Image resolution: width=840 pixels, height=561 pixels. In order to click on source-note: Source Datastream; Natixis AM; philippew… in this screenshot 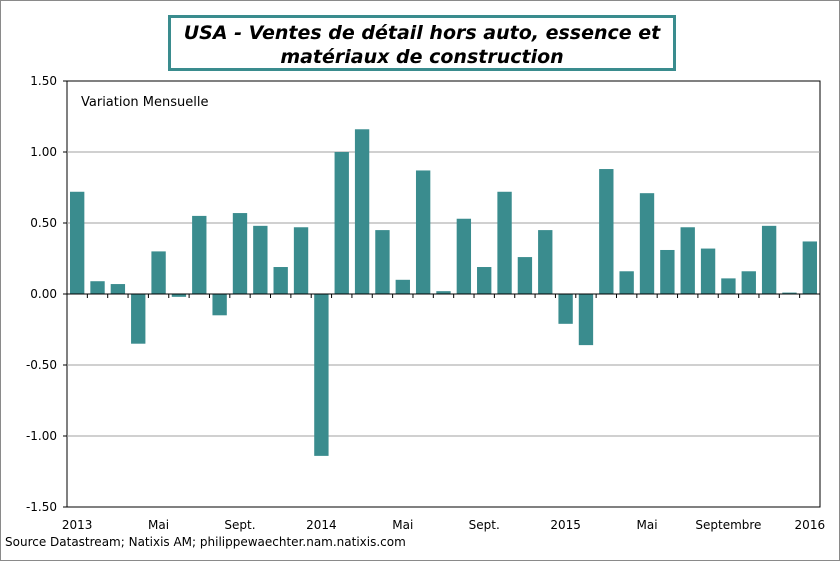, I will do `click(205, 542)`.